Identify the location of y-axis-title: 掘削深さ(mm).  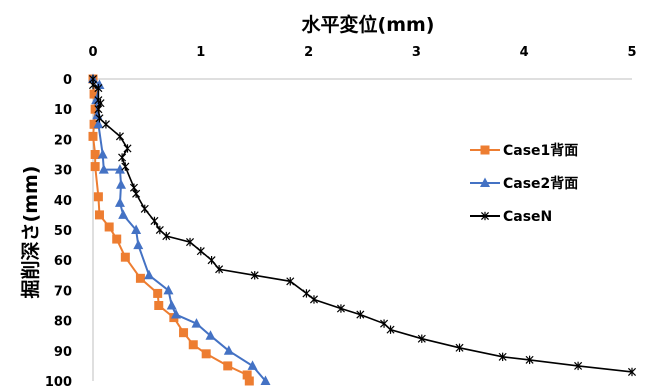
(30, 232).